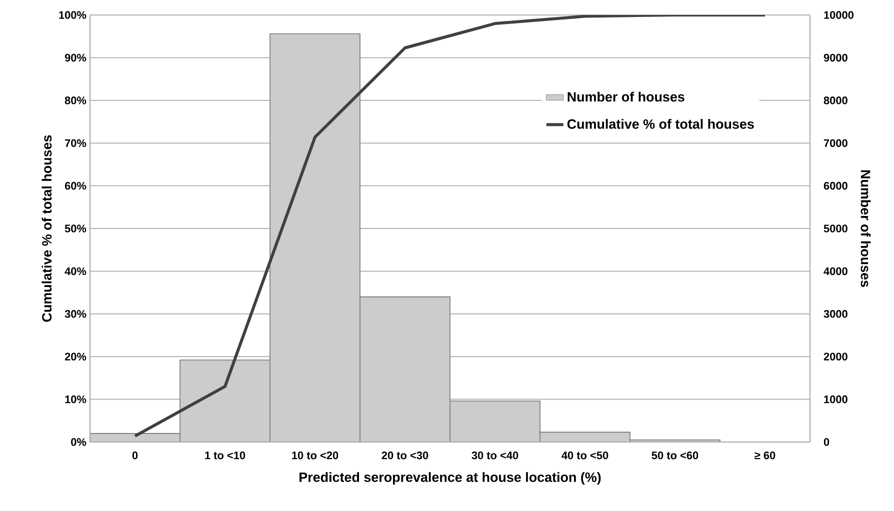 The width and height of the screenshot is (894, 511). Describe the element at coordinates (75, 58) in the screenshot. I see `y-tick-label: 90%` at that location.